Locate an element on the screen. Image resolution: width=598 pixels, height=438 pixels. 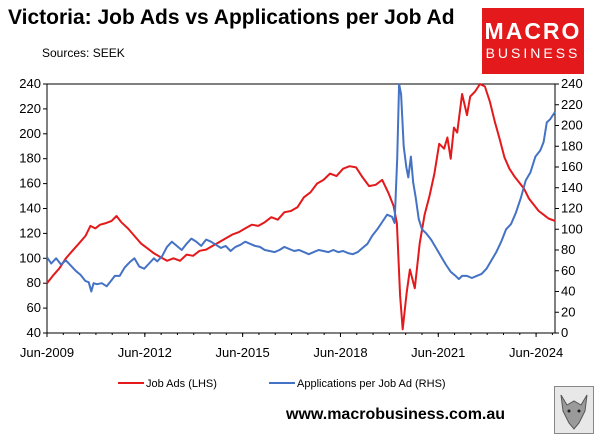
logo-line-1: MACRO is located at coordinates (533, 31).